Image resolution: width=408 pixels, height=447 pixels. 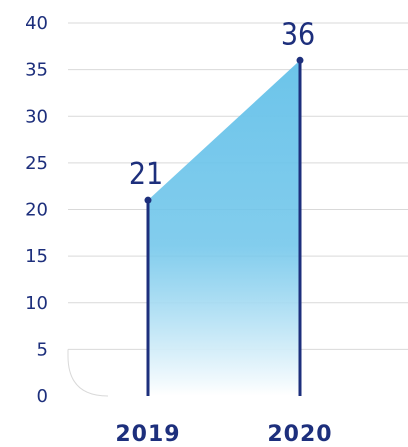 What do you see at coordinates (36, 70) in the screenshot?
I see `y-tick-label: 35` at bounding box center [36, 70].